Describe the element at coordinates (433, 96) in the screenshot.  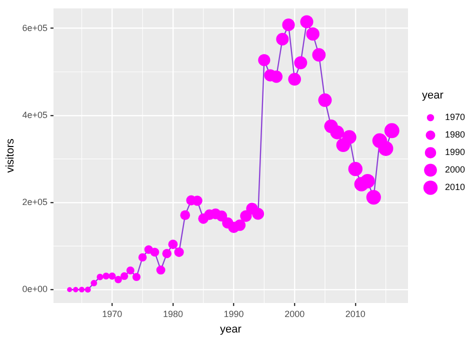
I see `legend-title: year` at that location.